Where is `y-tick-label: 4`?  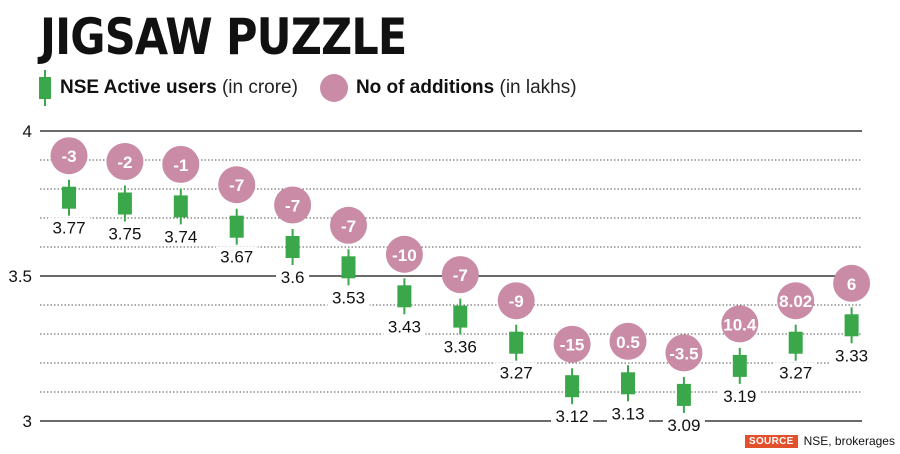
y-tick-label: 4 is located at coordinates (27, 131).